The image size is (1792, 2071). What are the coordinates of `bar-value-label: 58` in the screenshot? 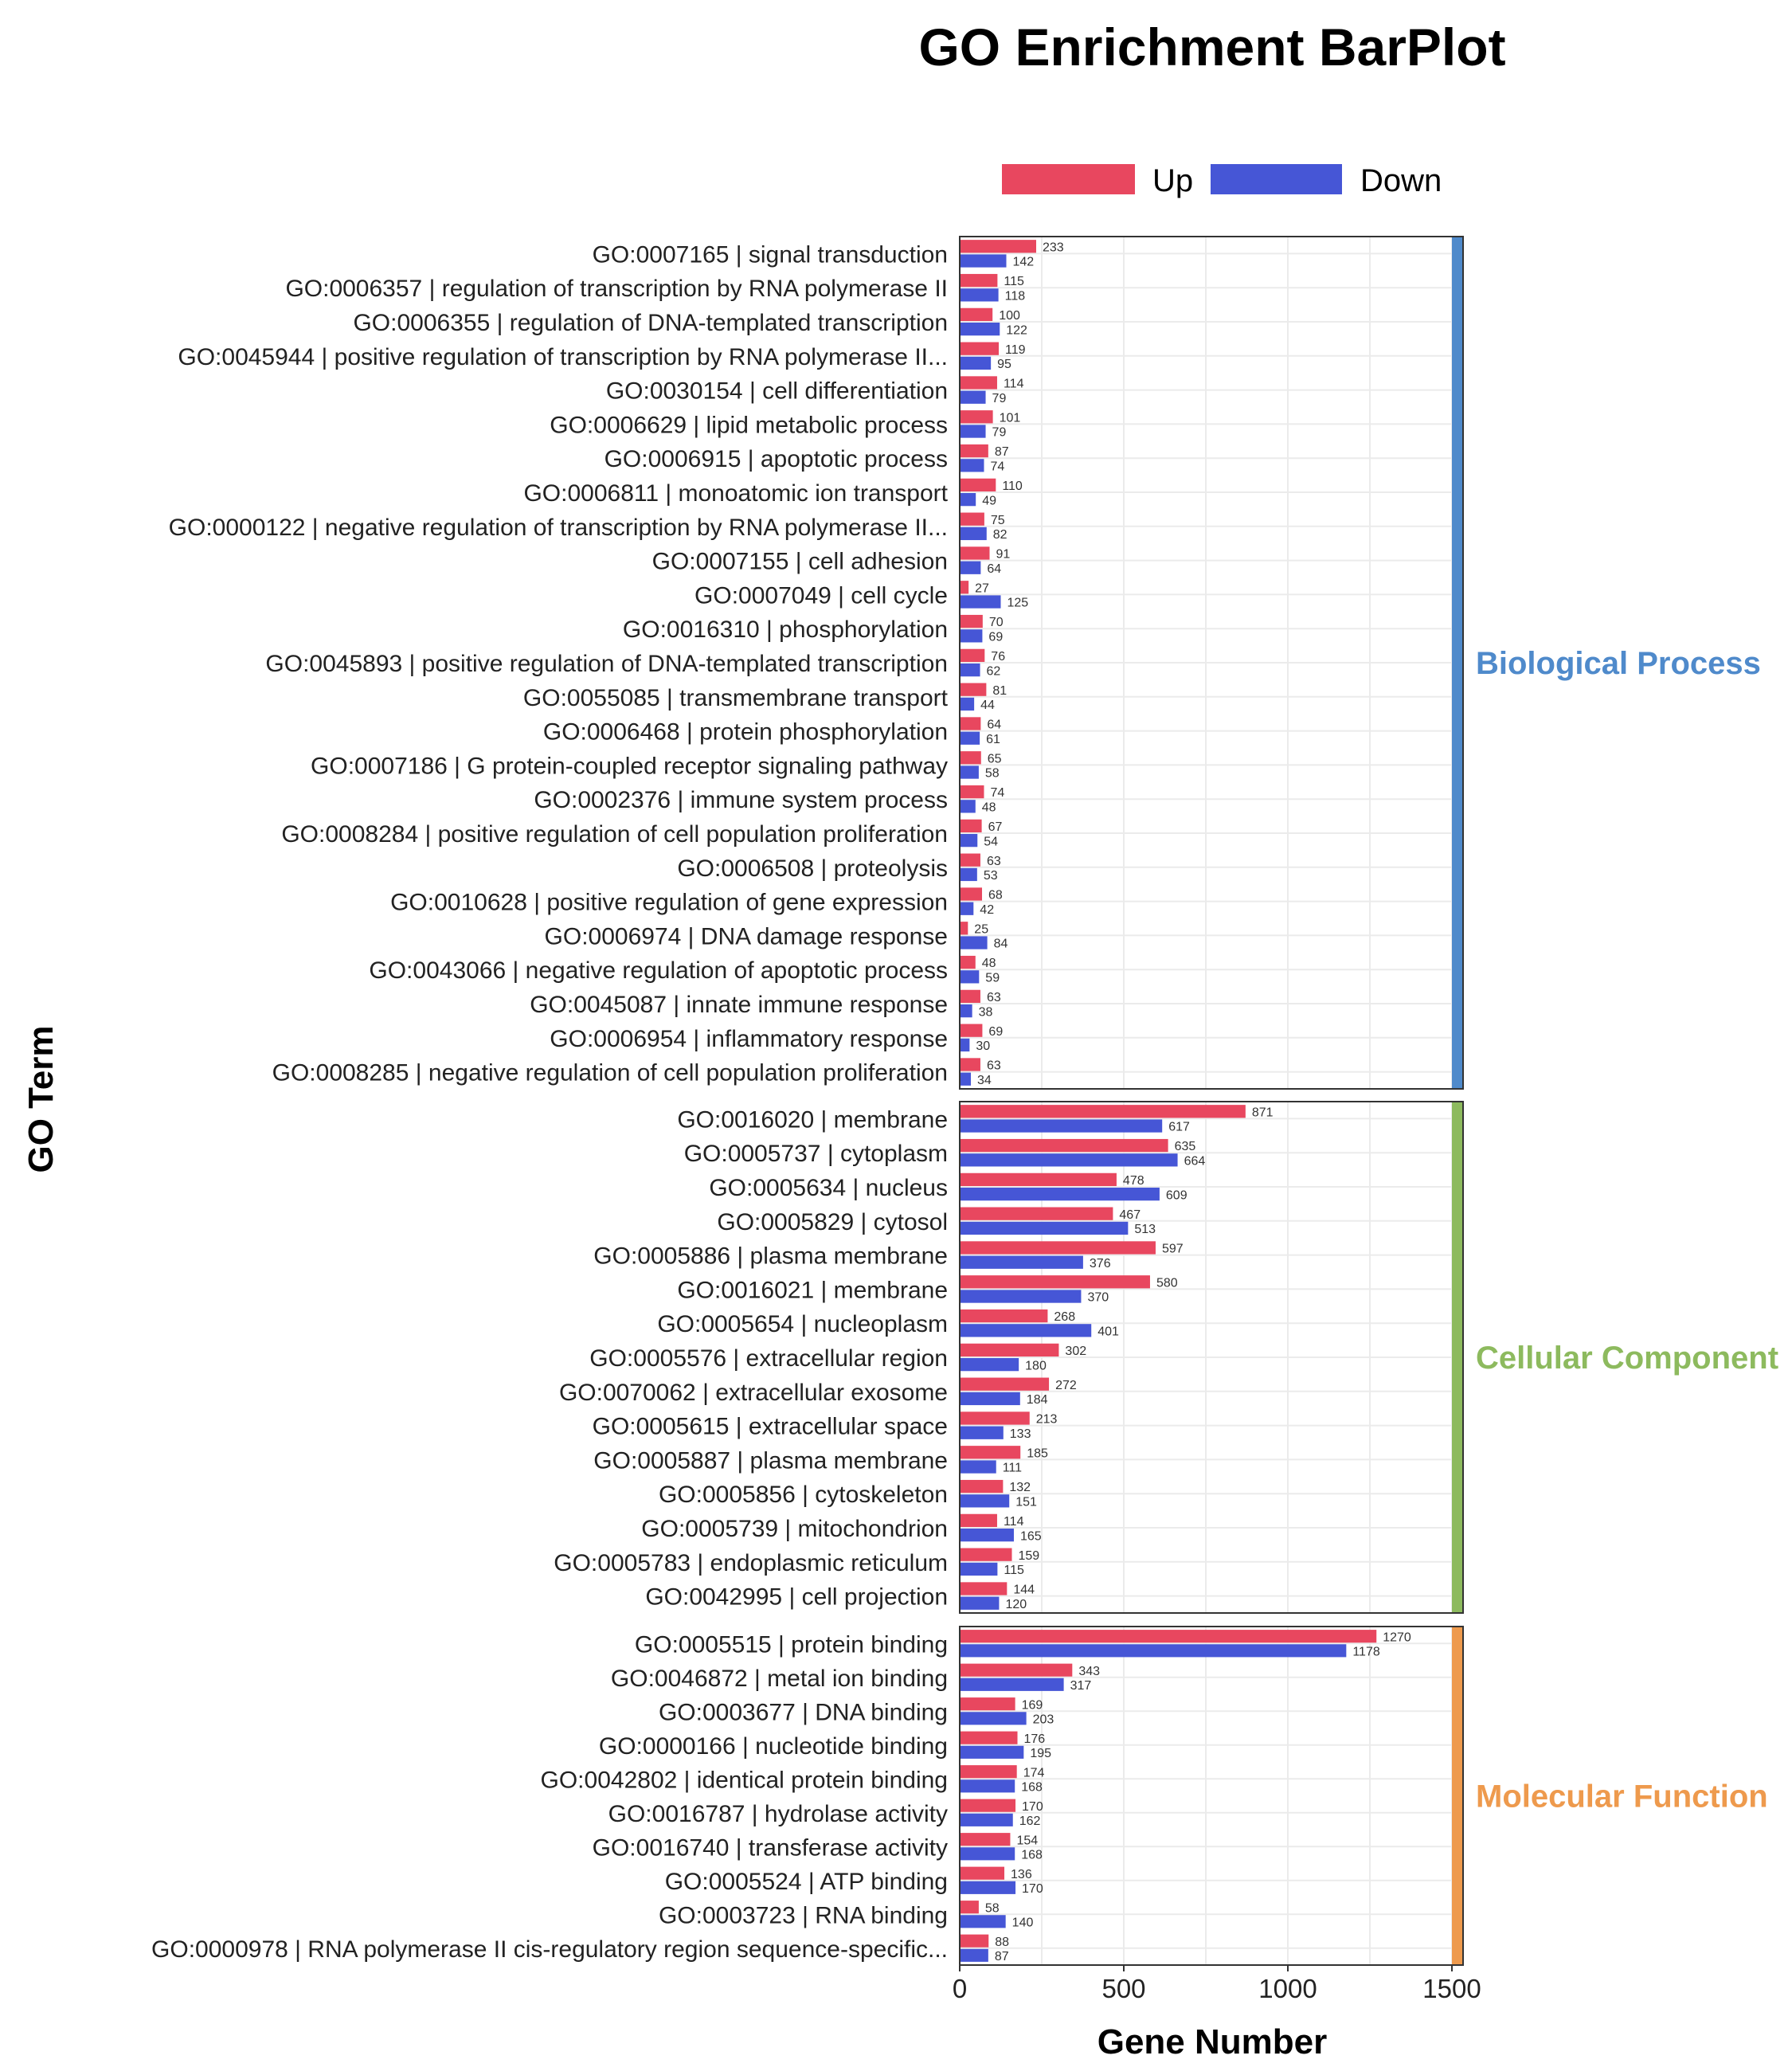 It's located at (992, 774).